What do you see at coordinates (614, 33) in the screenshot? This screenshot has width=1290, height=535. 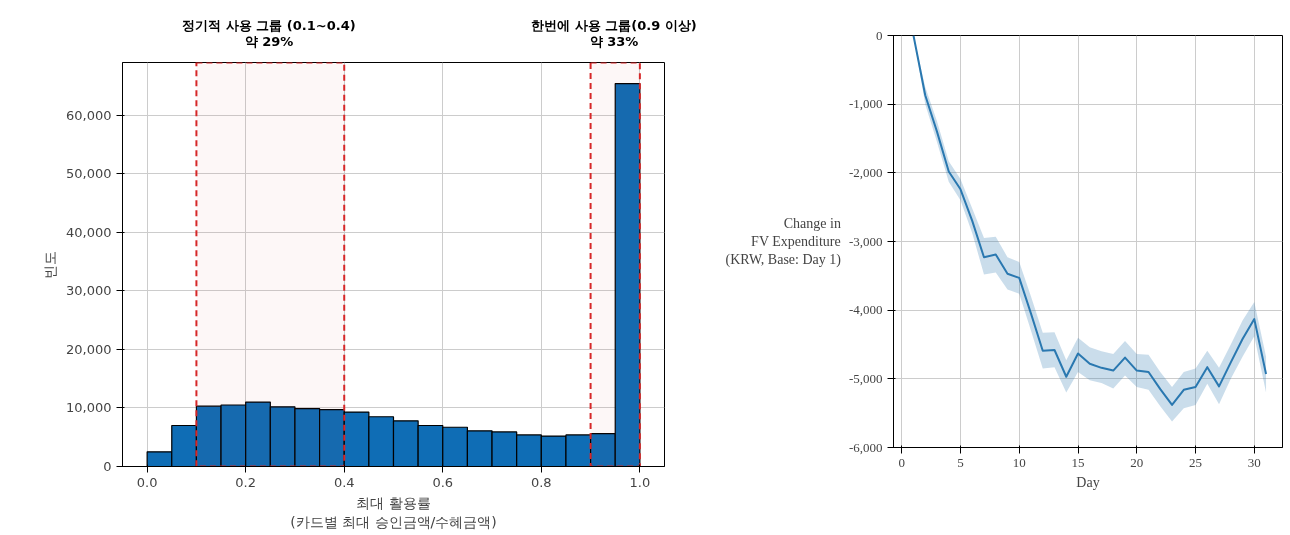 I see `band-label: 한번에 사용 그룹(0.9 이상) 약 33%` at bounding box center [614, 33].